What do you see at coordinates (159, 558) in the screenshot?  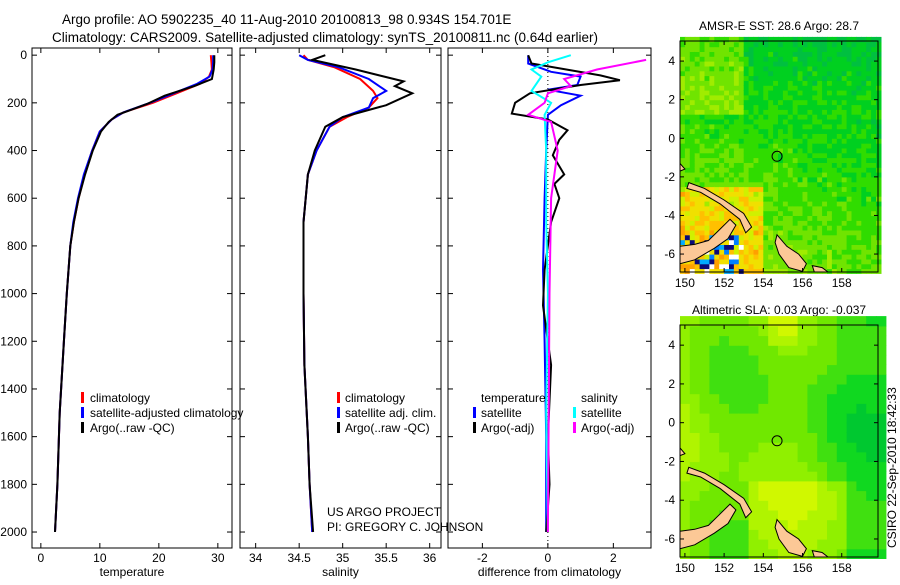 I see `x-tick-label: 20` at bounding box center [159, 558].